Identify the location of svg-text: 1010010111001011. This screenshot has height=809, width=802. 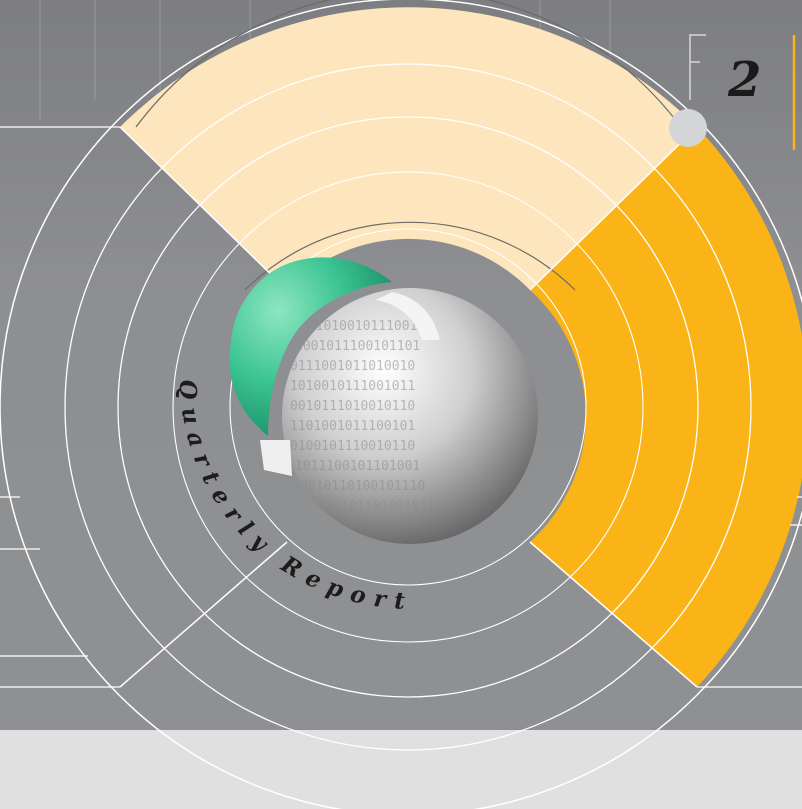
(352, 386).